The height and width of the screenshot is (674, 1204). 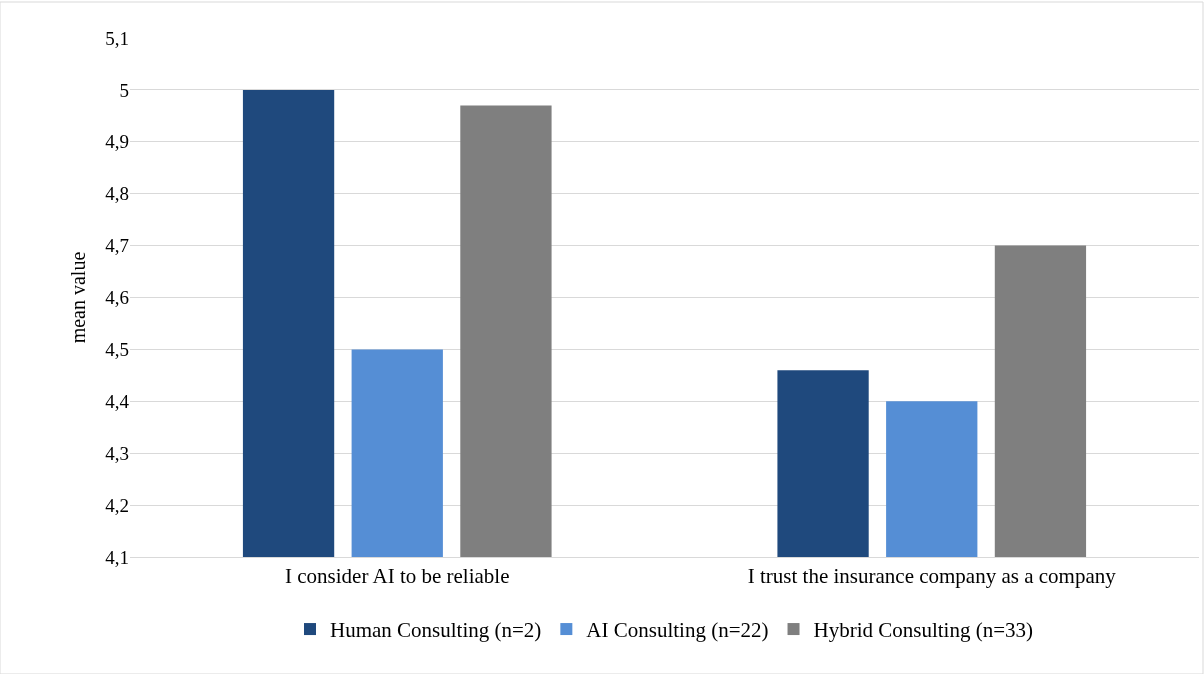 What do you see at coordinates (397, 576) in the screenshot?
I see `x-tick-label: I consider AI to be reliable` at bounding box center [397, 576].